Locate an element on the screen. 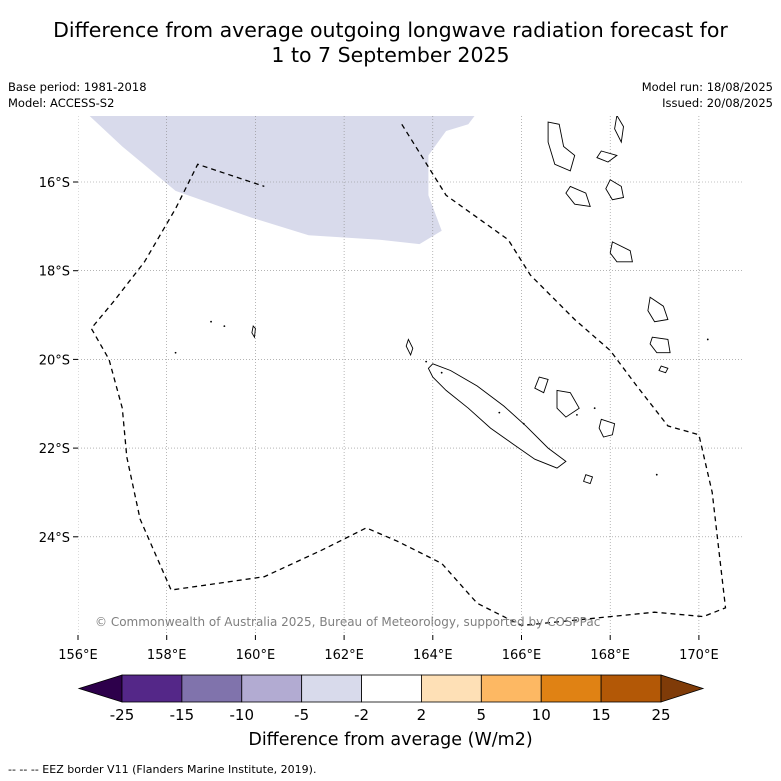  lon-tick-label: 170°E is located at coordinates (699, 655).